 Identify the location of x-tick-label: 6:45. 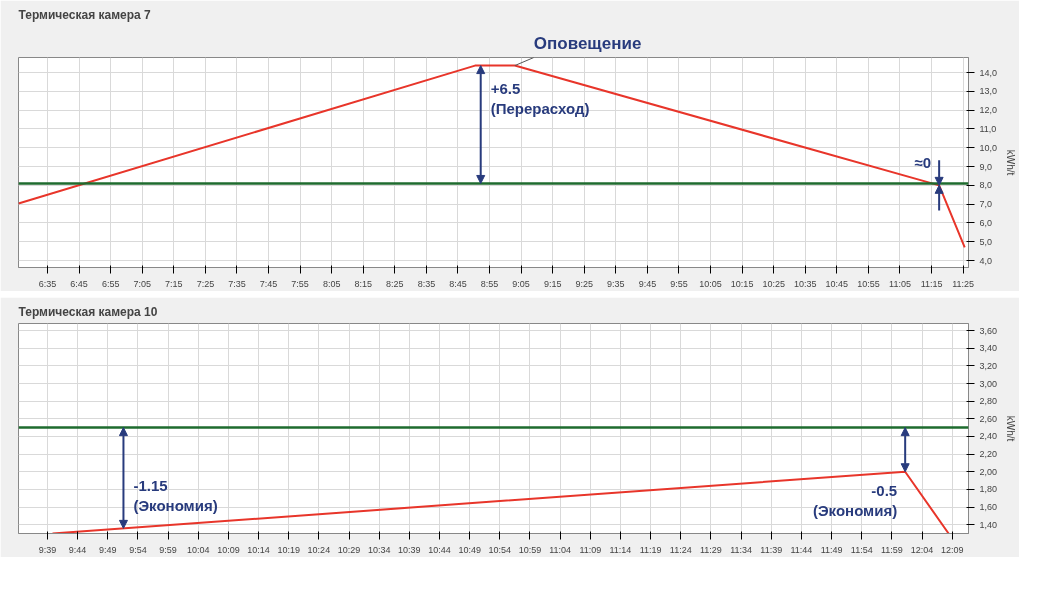
(79, 283).